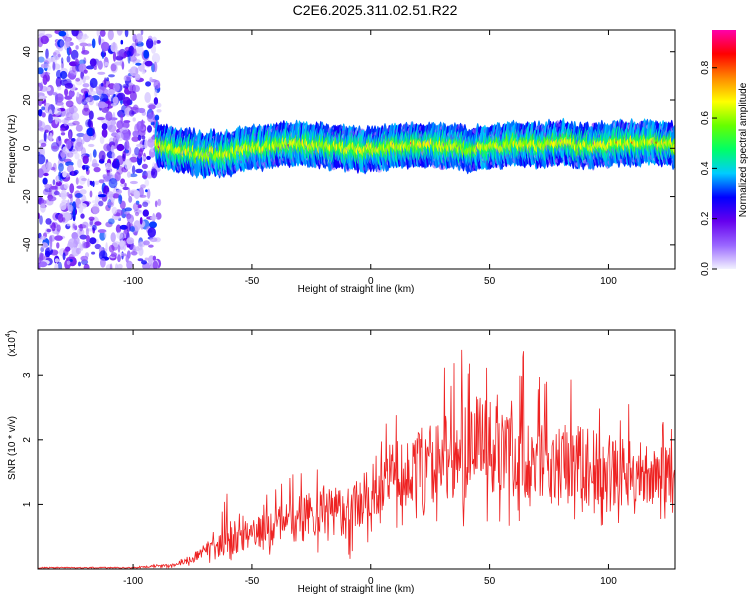 The width and height of the screenshot is (750, 600). Describe the element at coordinates (490, 581) in the screenshot. I see `snr-x-tick-label: 50` at that location.